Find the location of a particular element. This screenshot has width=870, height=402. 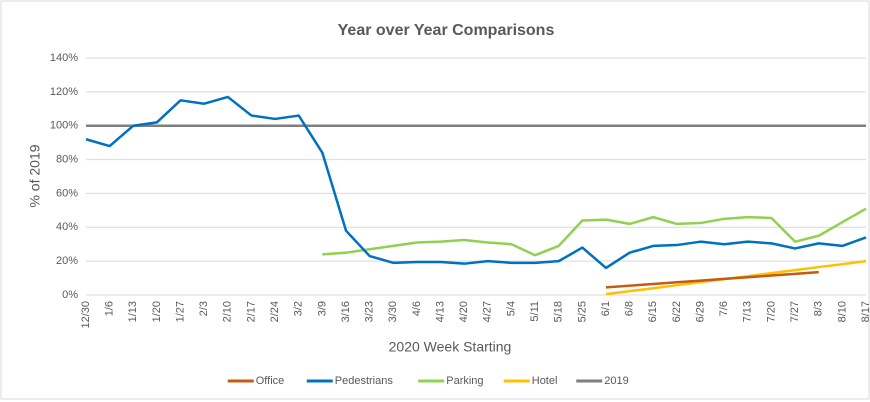

x-tick-label: 6/15 is located at coordinates (653, 311).